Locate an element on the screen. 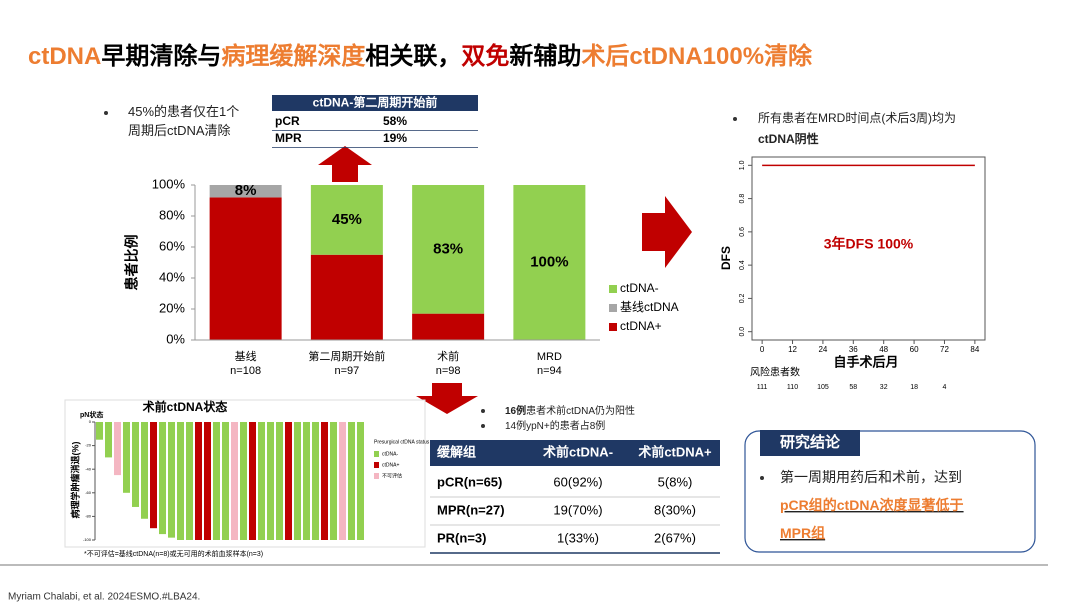 The image size is (1080, 608). text-run: MPR组 is located at coordinates (802, 533).